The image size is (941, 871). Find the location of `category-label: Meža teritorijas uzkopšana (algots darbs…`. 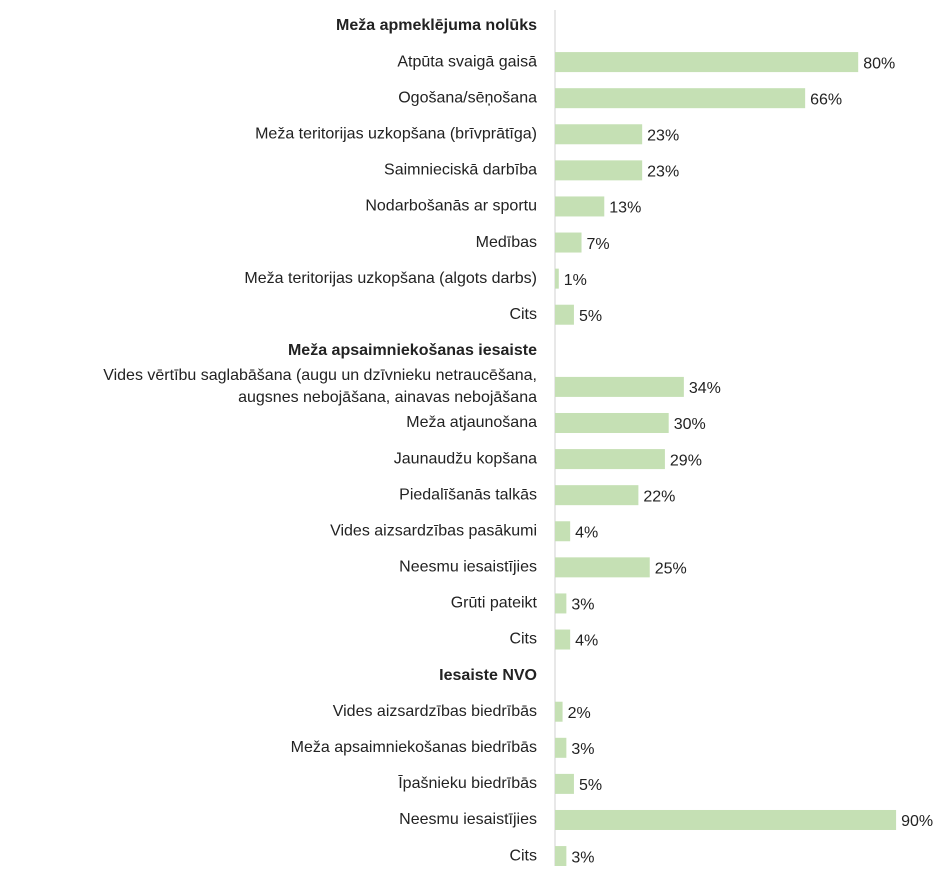

category-label: Meža teritorijas uzkopšana (algots darbs… is located at coordinates (390, 278).